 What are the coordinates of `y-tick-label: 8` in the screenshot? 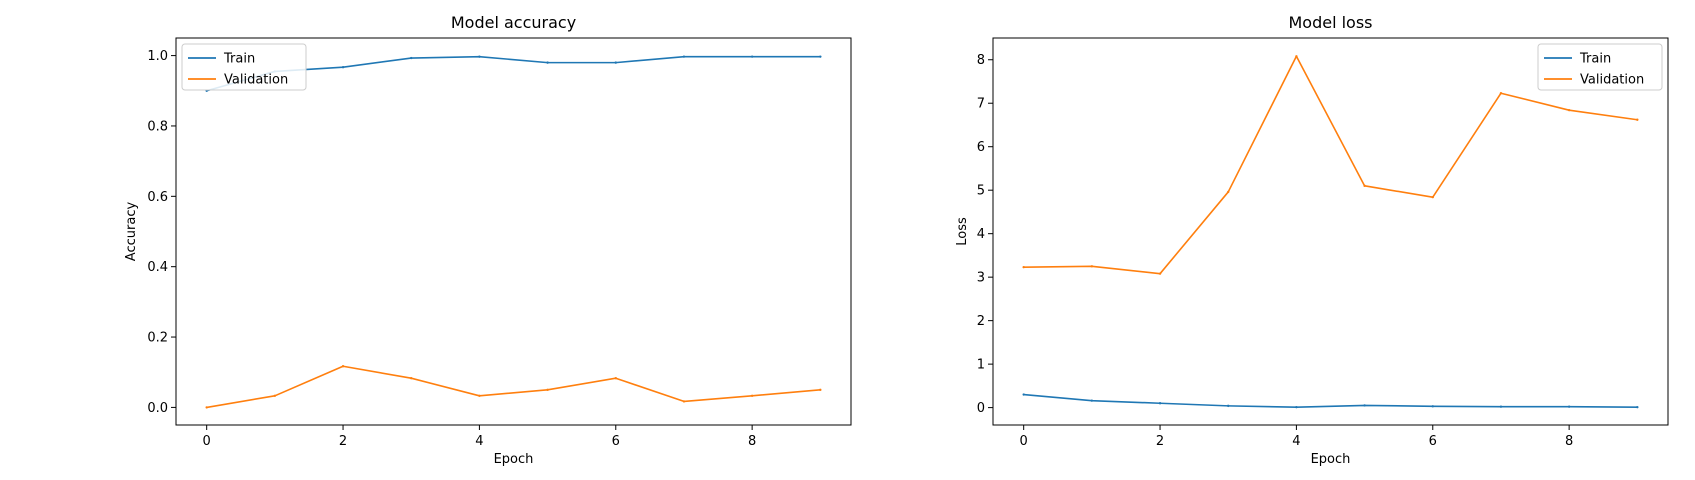 It's located at (981, 60).